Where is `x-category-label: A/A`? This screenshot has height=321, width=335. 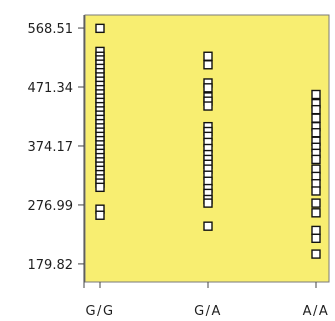 x-category-label: A/A is located at coordinates (316, 311).